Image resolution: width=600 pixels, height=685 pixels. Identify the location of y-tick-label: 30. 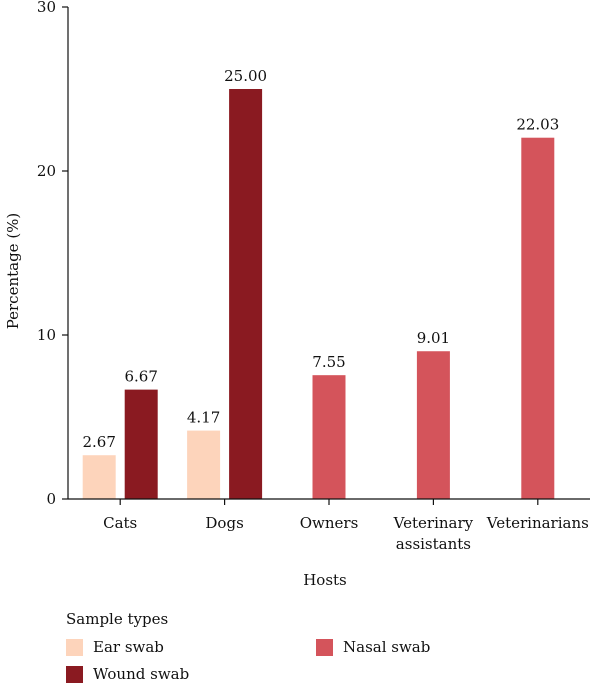
(46, 8).